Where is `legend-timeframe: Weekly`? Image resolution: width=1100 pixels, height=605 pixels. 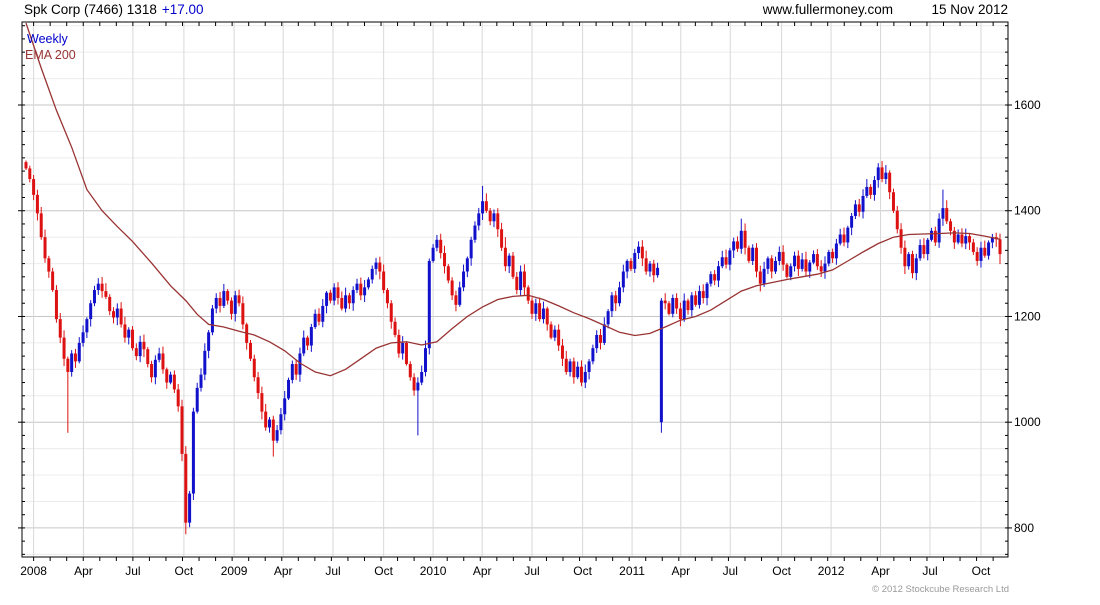
legend-timeframe: Weekly is located at coordinates (48, 39).